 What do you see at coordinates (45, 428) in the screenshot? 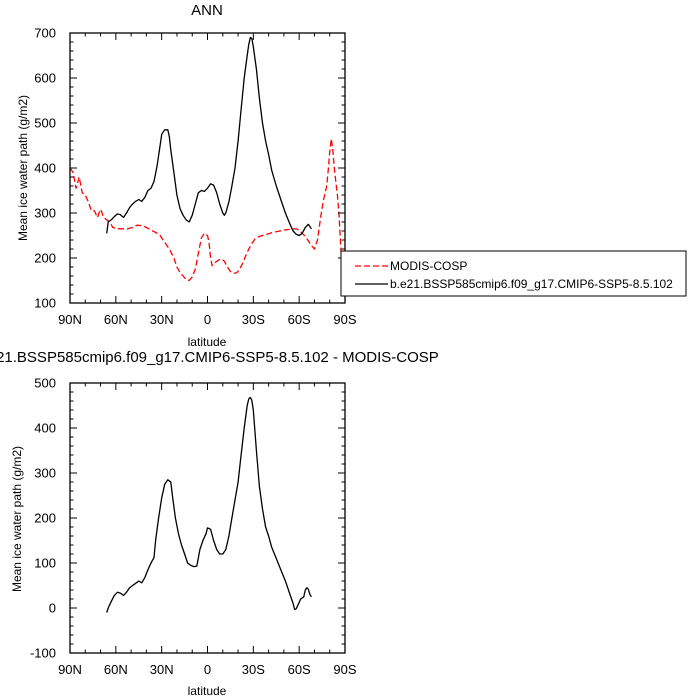
I see `bottom-y-tick-label: 400` at bounding box center [45, 428].